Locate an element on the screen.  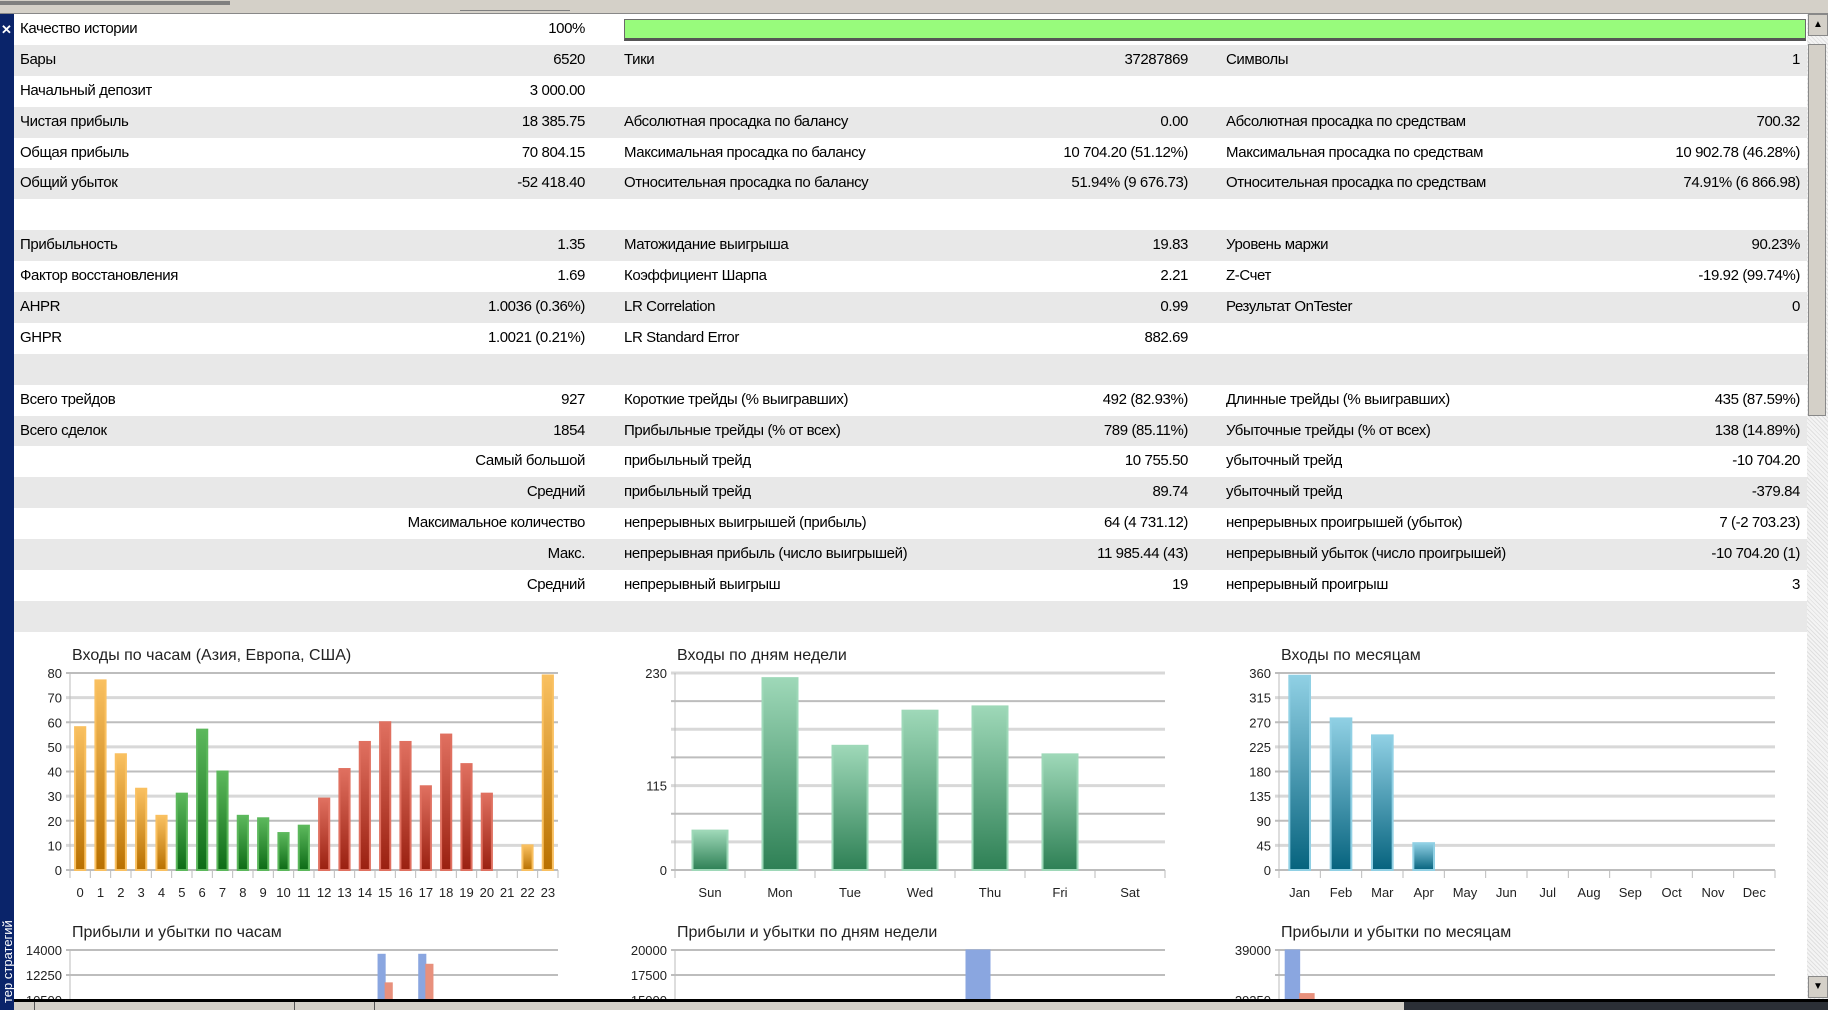
col2-value: 37287869 is located at coordinates (1156, 59).